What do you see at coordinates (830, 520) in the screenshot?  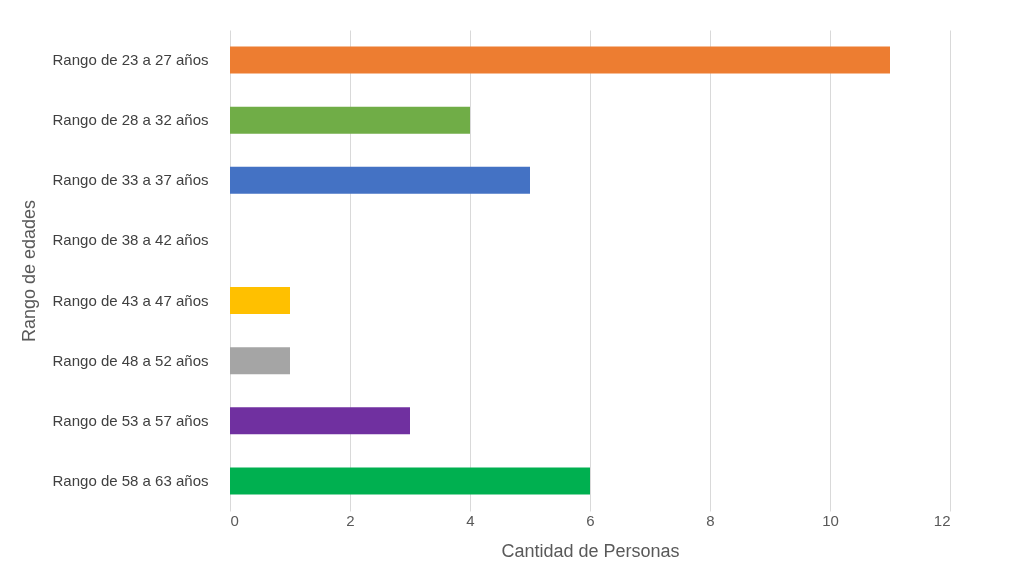 I see `x-tick-label: 10` at bounding box center [830, 520].